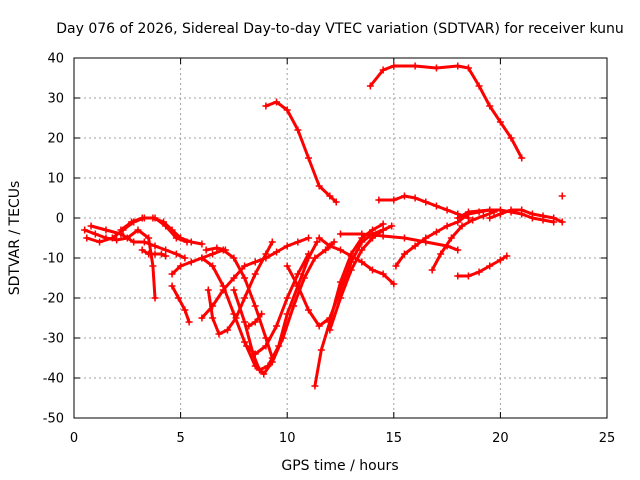 This screenshot has height=480, width=640. What do you see at coordinates (180, 438) in the screenshot?
I see `x-tick-label: 5` at bounding box center [180, 438].